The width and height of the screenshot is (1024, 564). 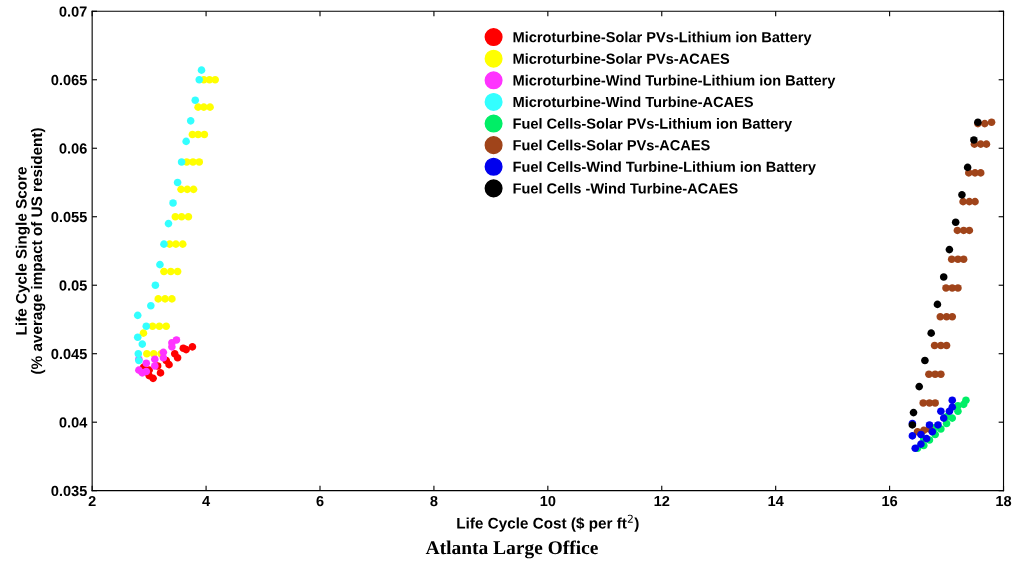 What do you see at coordinates (611, 145) in the screenshot?
I see `legend-label: Fuel Cells-Solar PVs-ACAES` at bounding box center [611, 145].